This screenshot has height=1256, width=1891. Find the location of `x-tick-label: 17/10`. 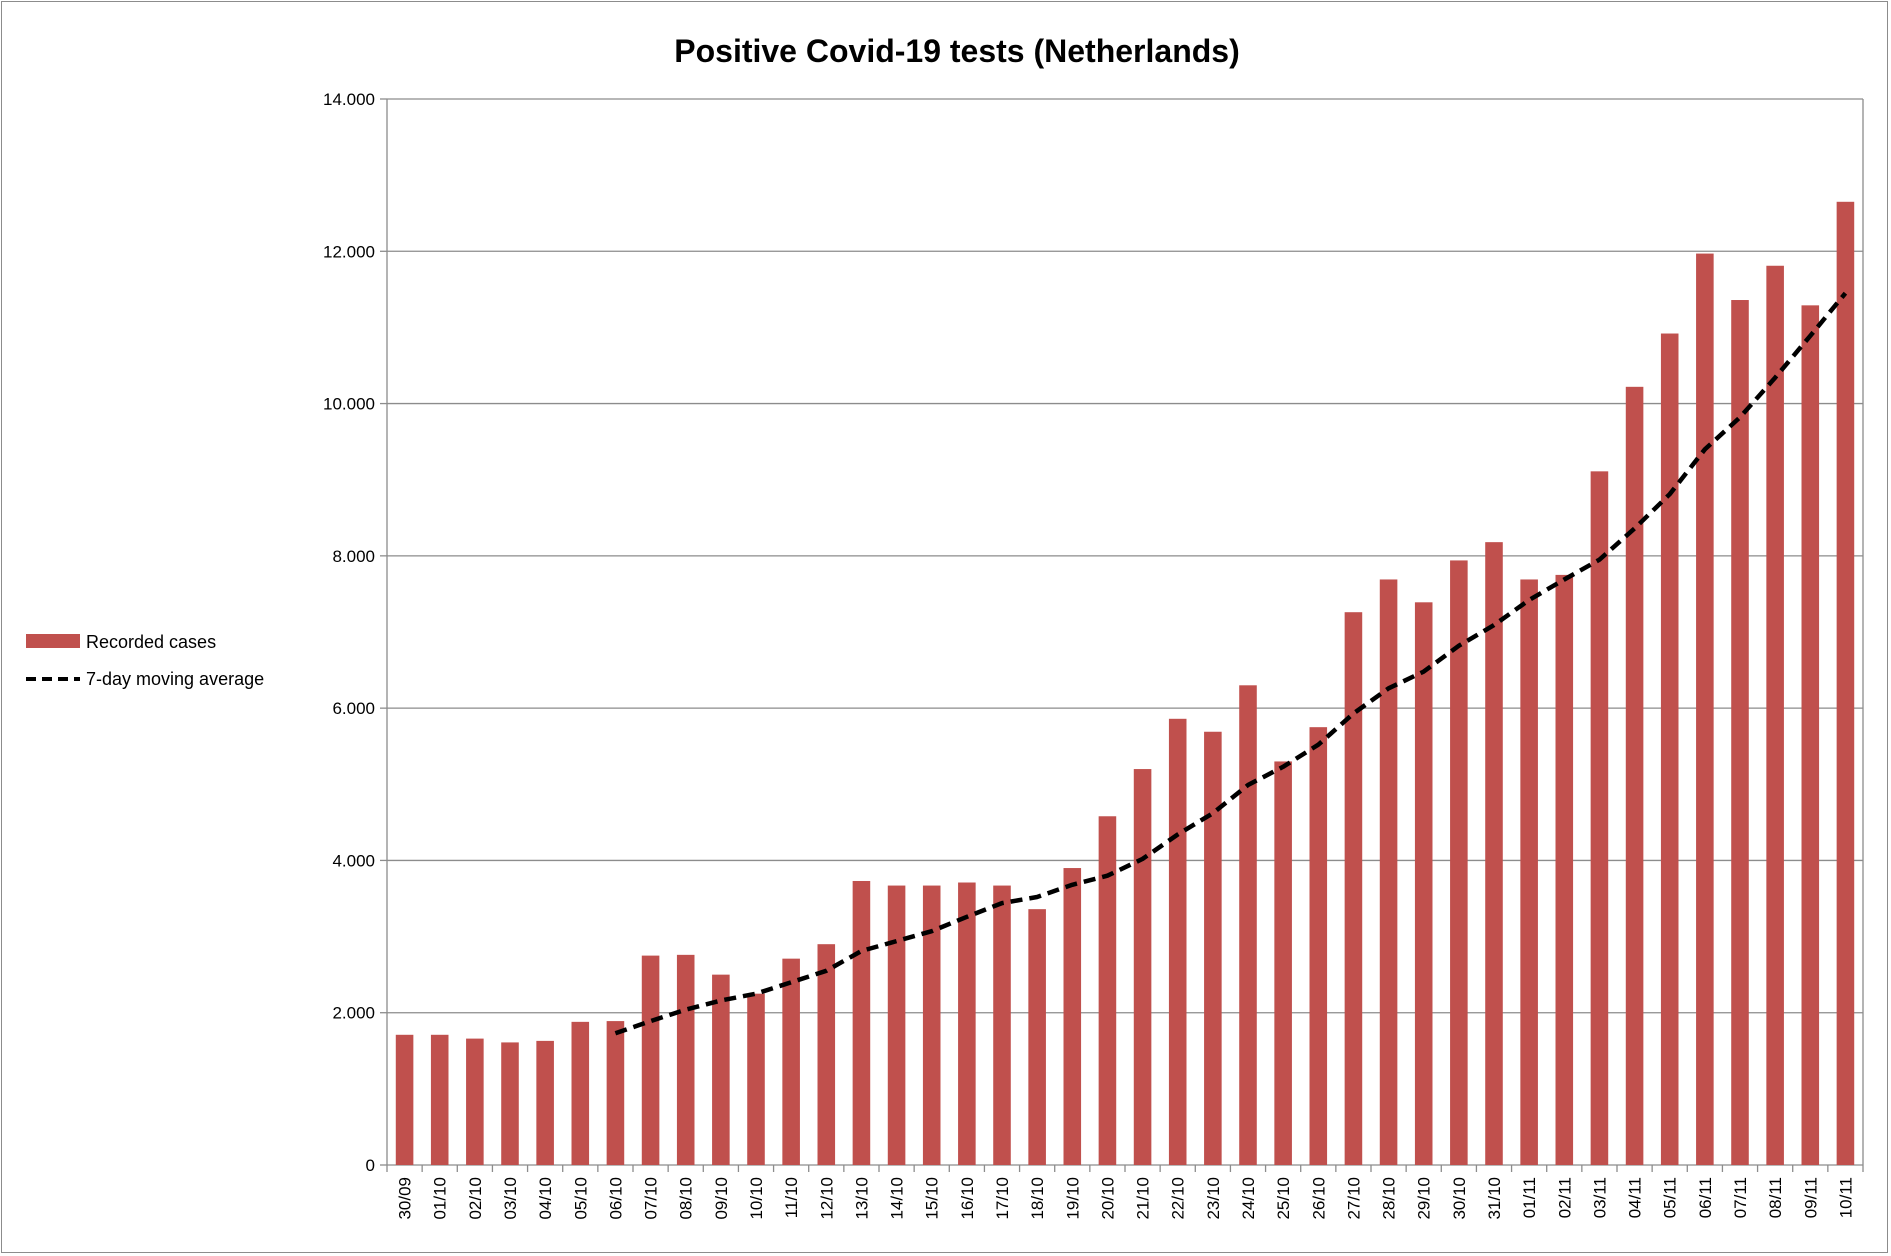

x-tick-label: 17/10 is located at coordinates (1002, 1198).